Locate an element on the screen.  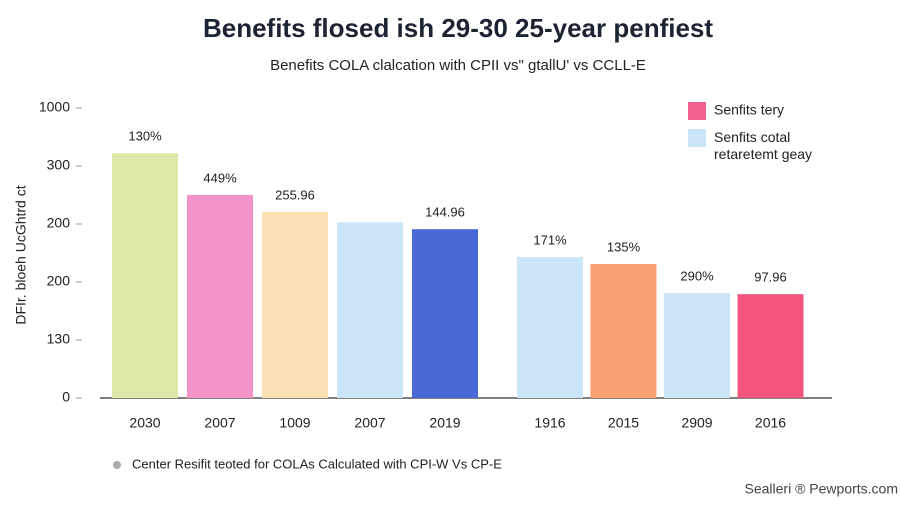
y-tick-label: 0 is located at coordinates (66, 397).